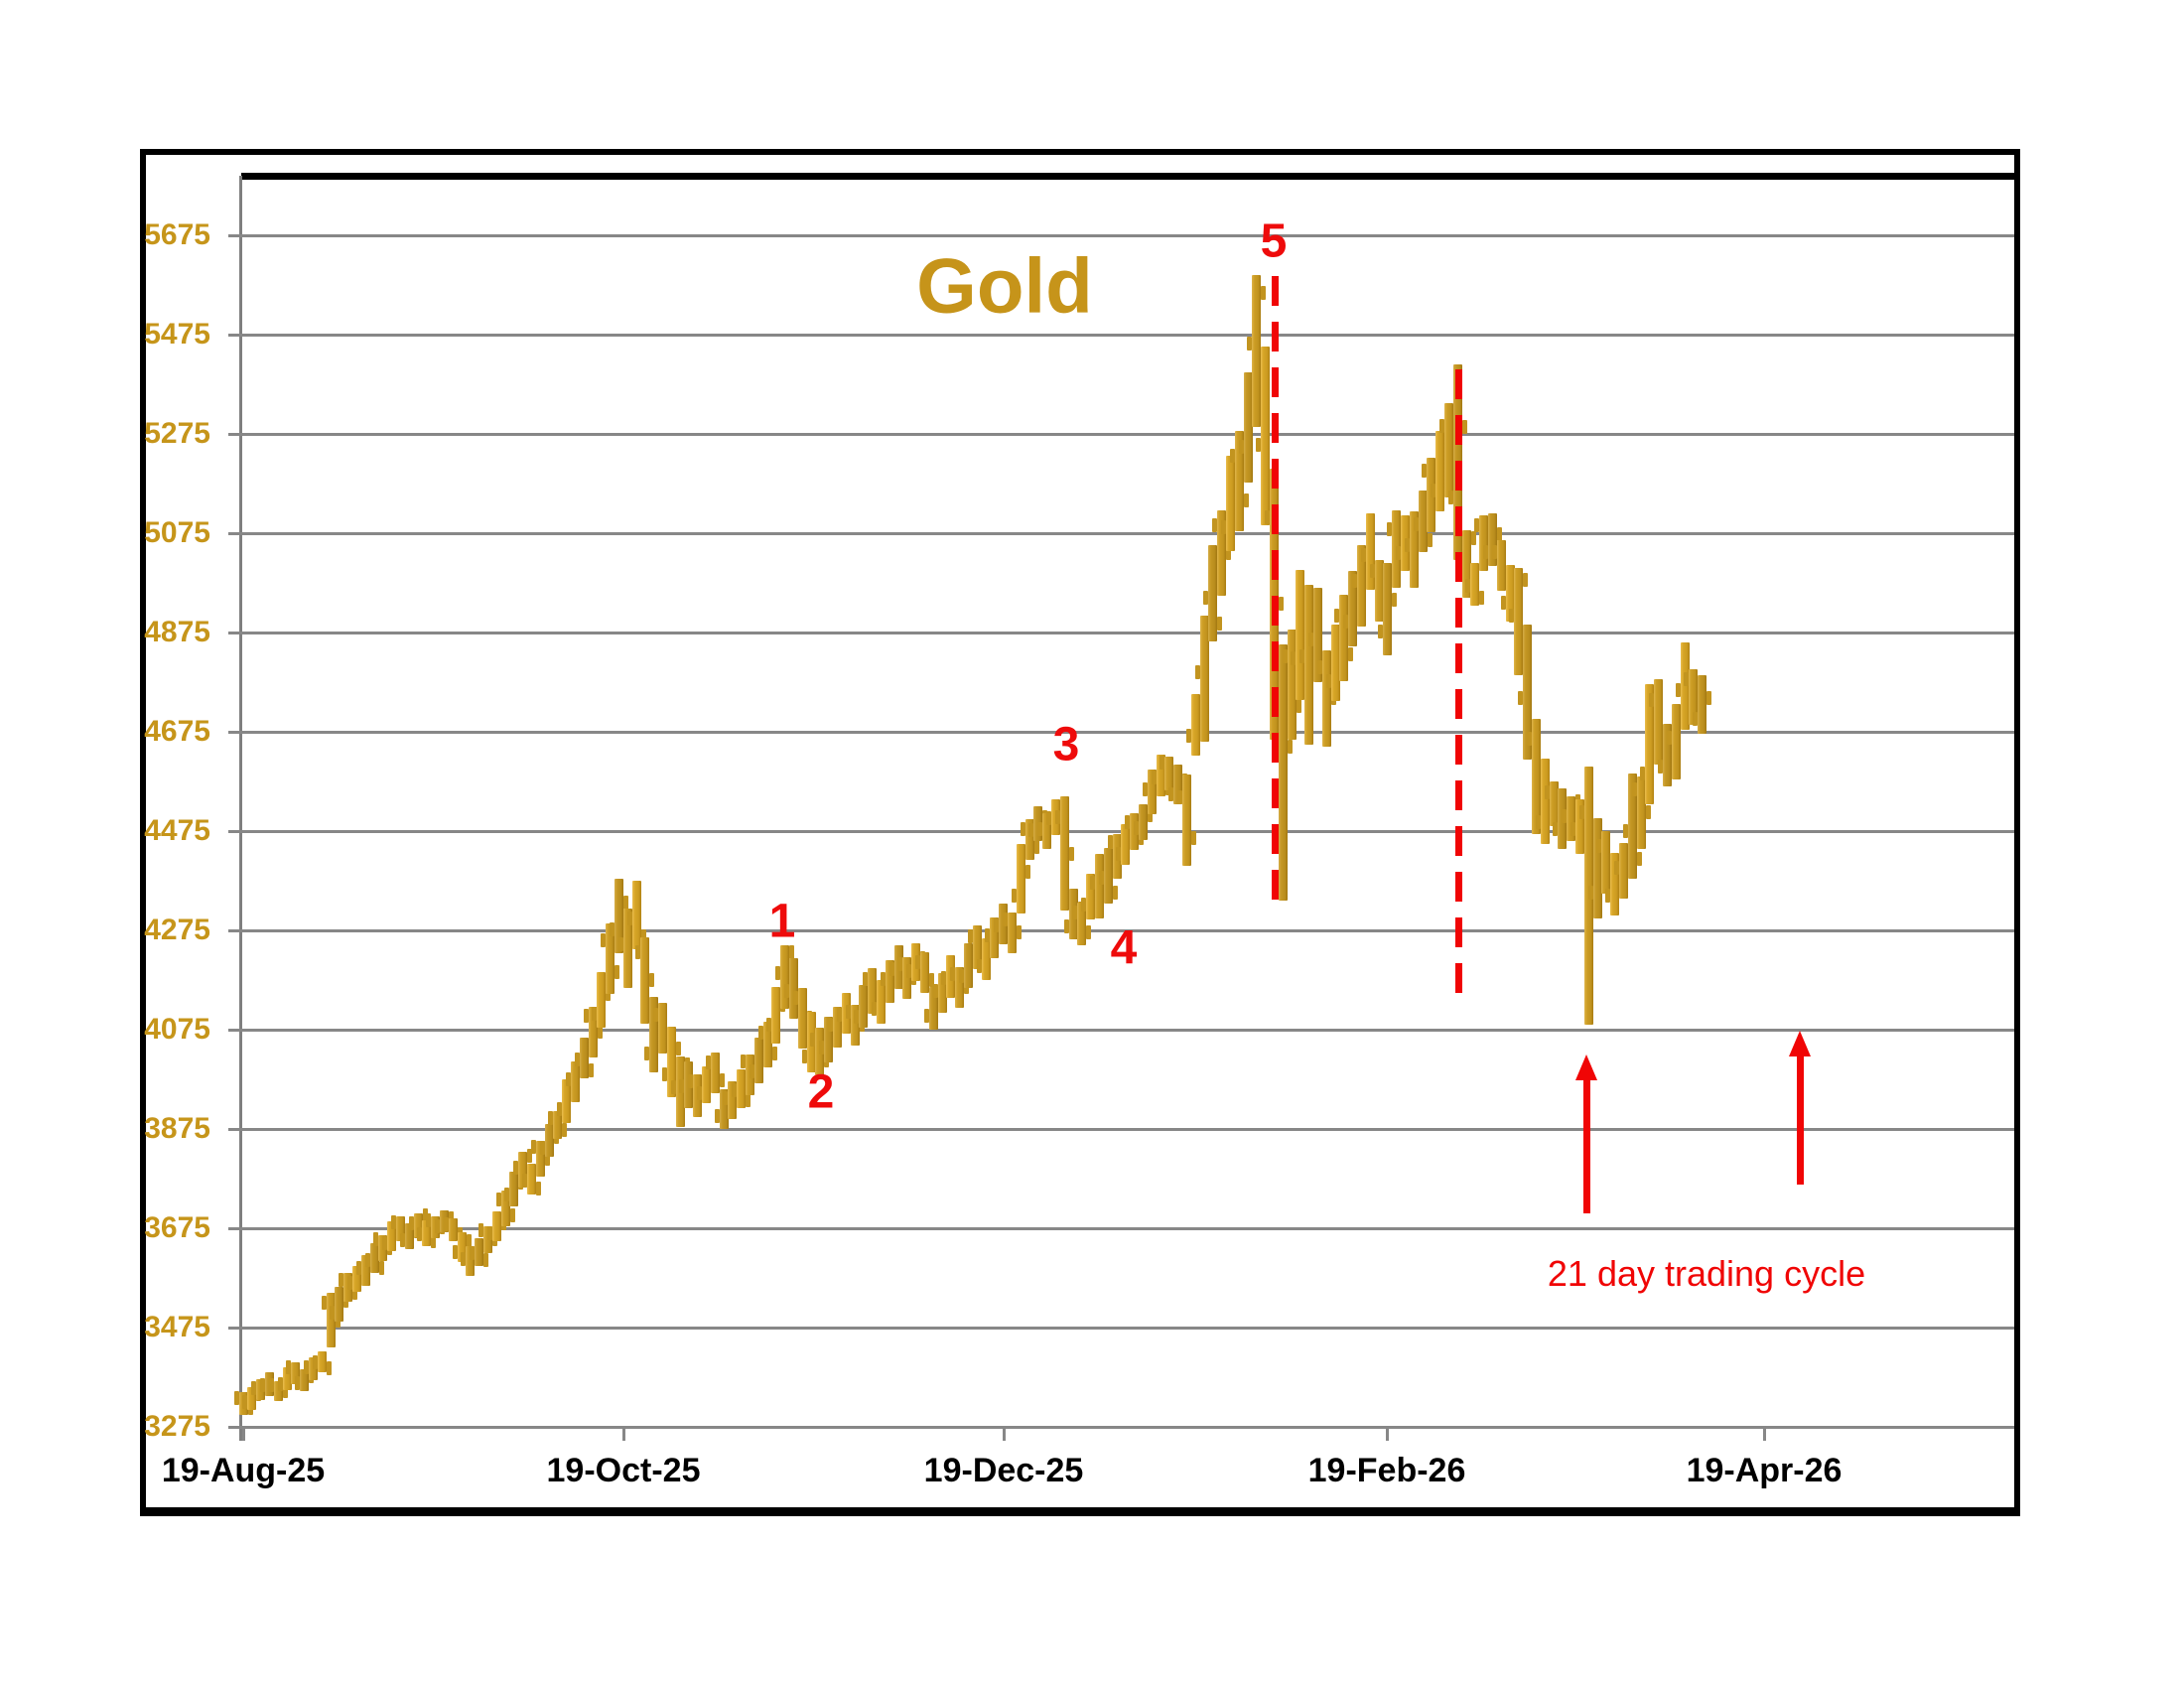 The width and height of the screenshot is (2184, 1688). I want to click on y-axis-label: 4875, so click(177, 632).